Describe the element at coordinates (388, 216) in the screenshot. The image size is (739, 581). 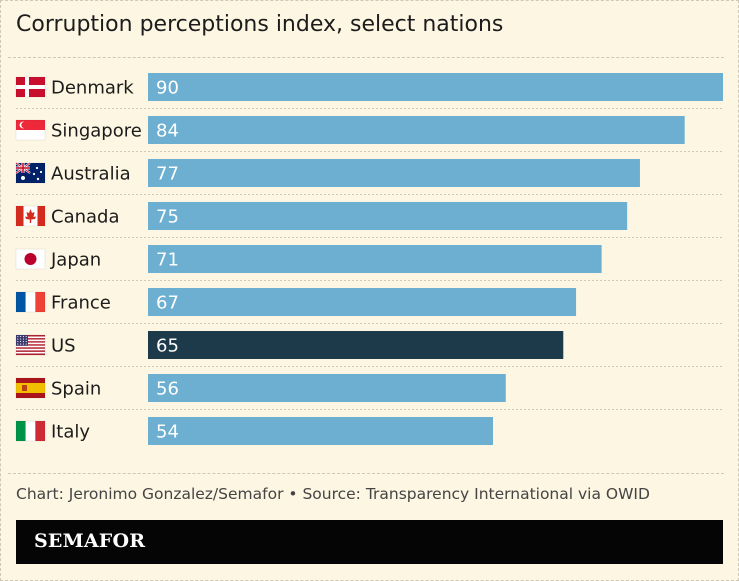
I see `bar-canada` at that location.